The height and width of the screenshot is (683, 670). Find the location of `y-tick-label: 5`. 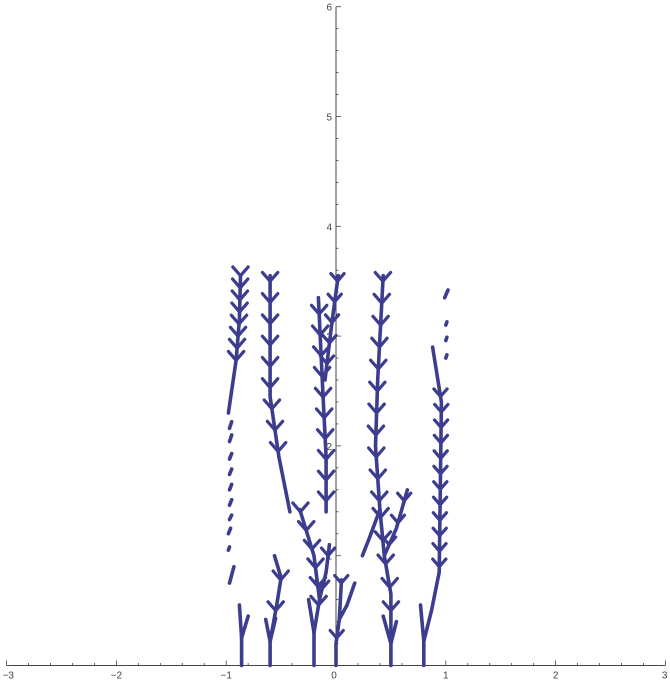

y-tick-label: 5 is located at coordinates (329, 118).